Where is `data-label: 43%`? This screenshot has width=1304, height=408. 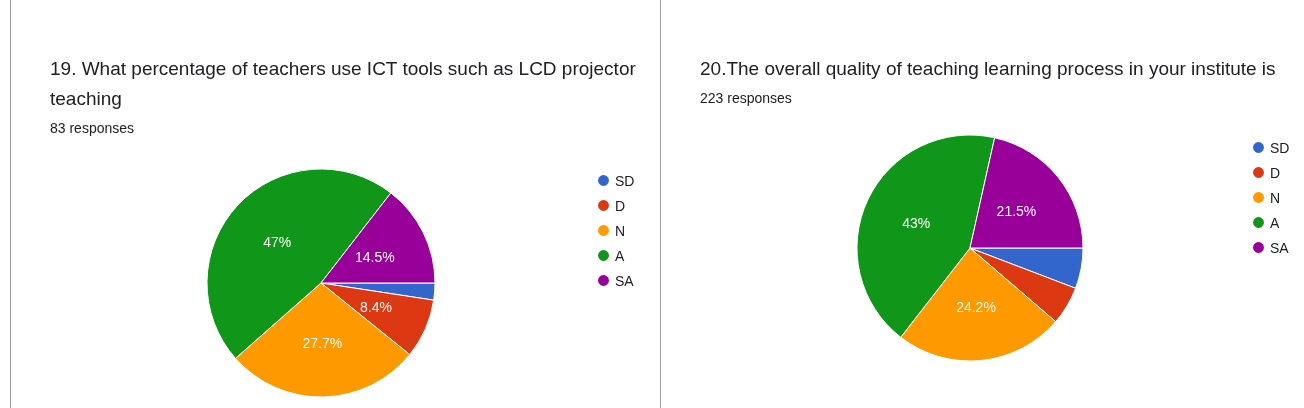
data-label: 43% is located at coordinates (916, 222).